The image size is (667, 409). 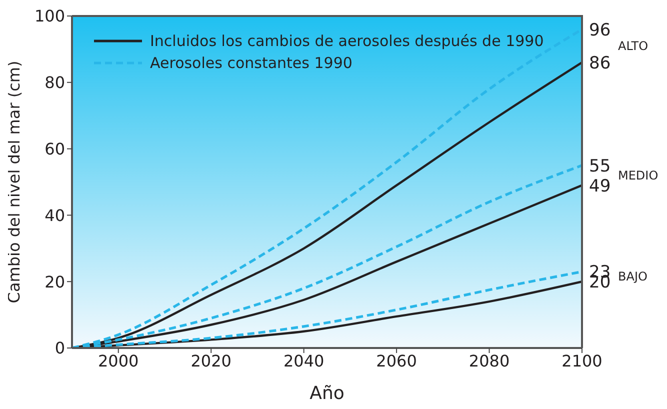 What do you see at coordinates (600, 63) in the screenshot?
I see `data-label: 86` at bounding box center [600, 63].